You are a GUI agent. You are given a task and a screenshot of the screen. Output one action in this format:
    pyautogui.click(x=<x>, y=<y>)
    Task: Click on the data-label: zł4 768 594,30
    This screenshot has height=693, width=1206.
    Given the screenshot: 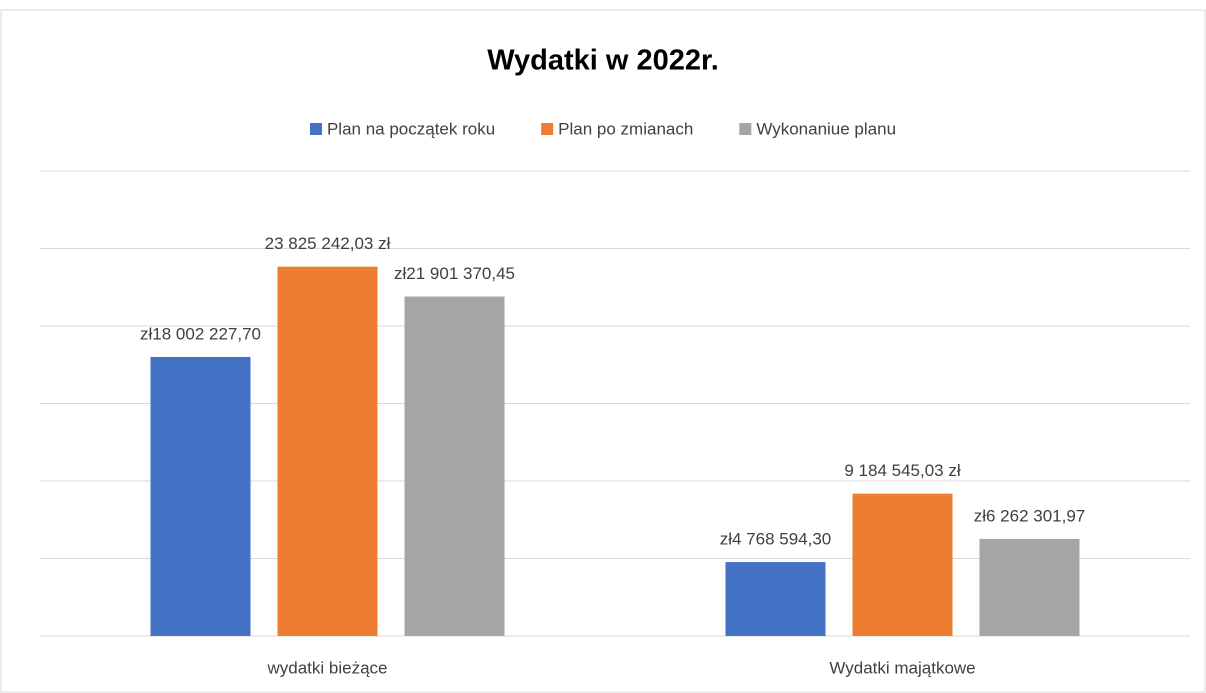 What is the action you would take?
    pyautogui.click(x=776, y=539)
    